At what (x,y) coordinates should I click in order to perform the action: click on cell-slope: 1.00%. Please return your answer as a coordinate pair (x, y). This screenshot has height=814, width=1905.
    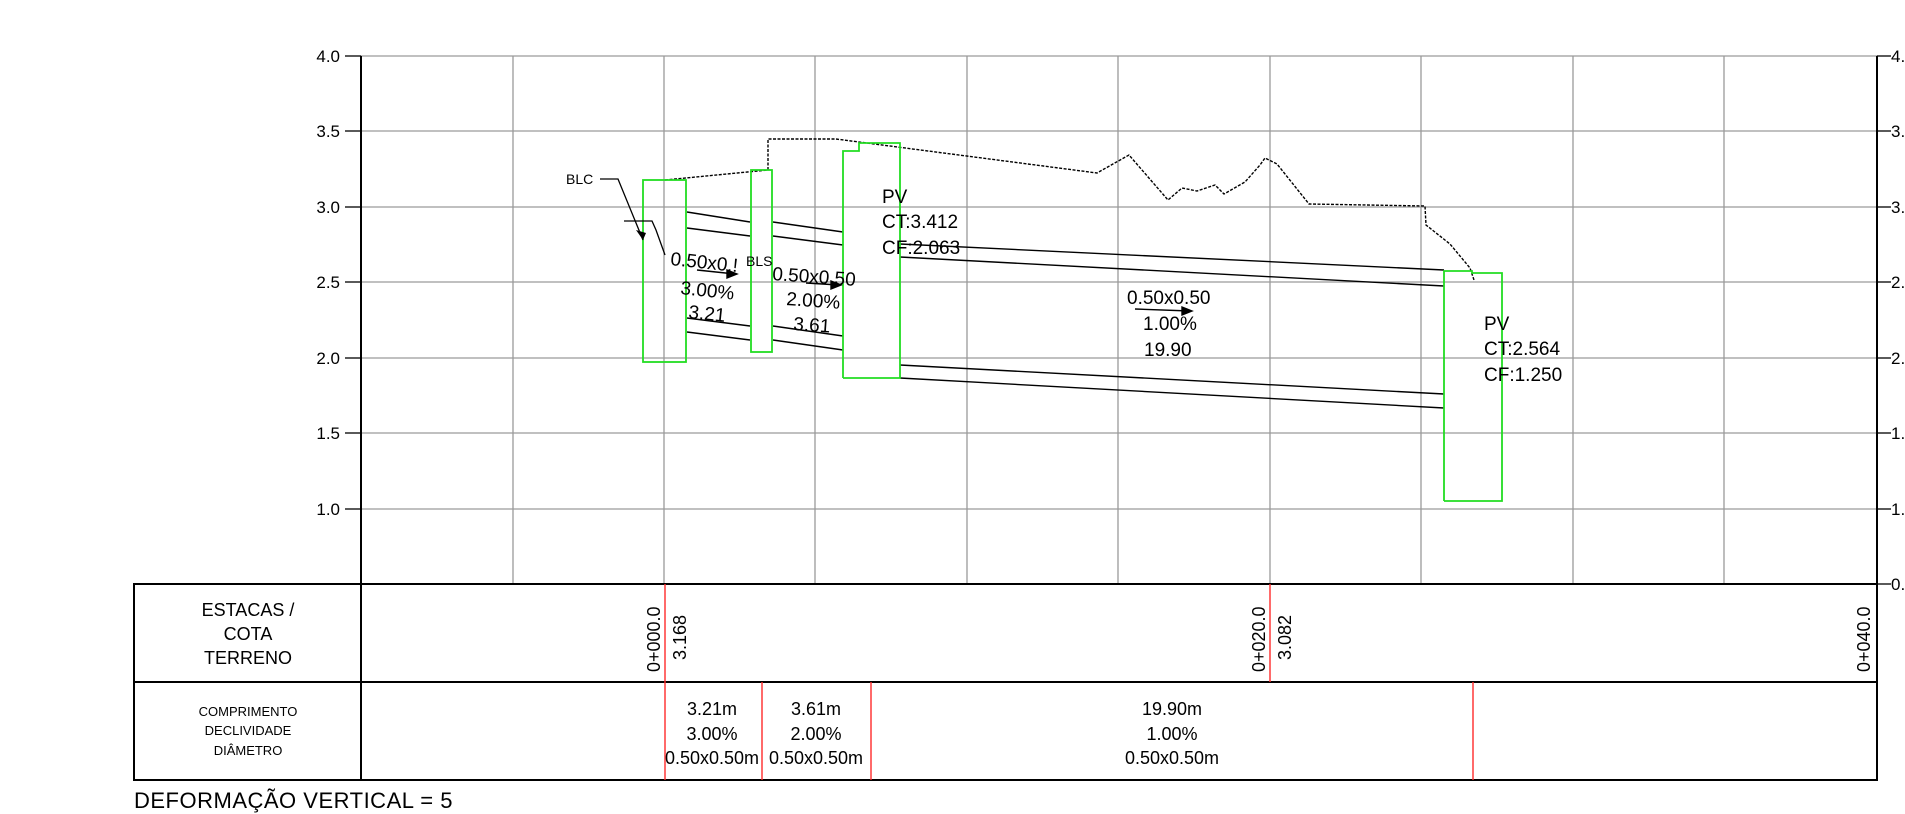
    Looking at the image, I should click on (1171, 734).